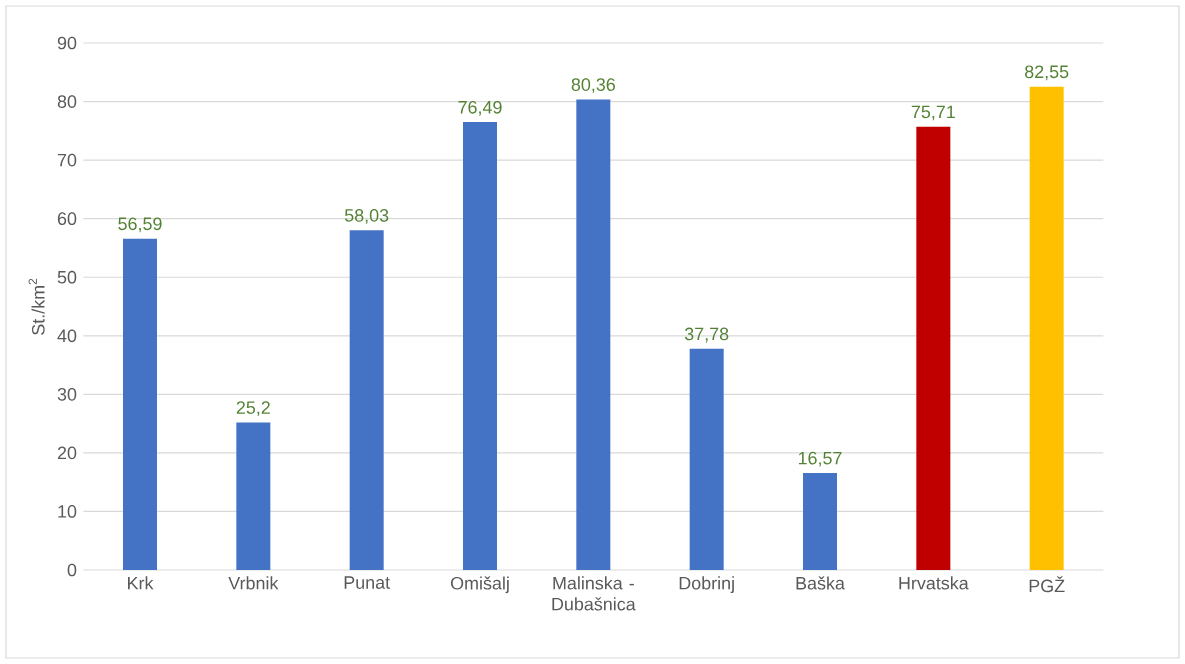 Image resolution: width=1185 pixels, height=664 pixels. What do you see at coordinates (706, 585) in the screenshot?
I see `x-tick-label: Dobrinj` at bounding box center [706, 585].